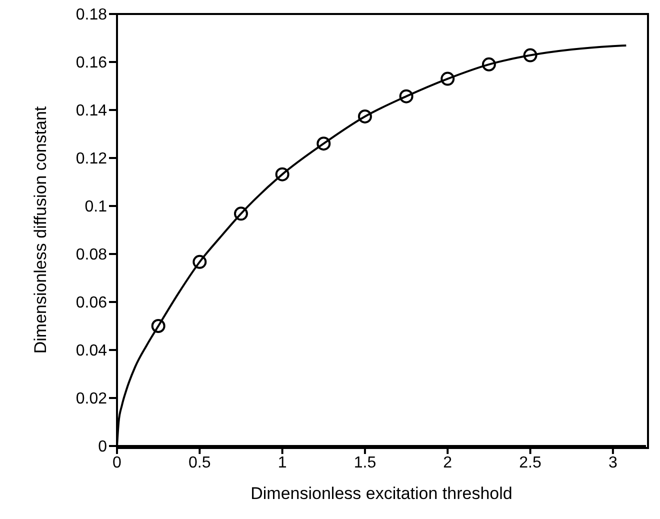 This screenshot has height=519, width=660. Describe the element at coordinates (92, 159) in the screenshot. I see `y-tick-label: 0.12` at that location.